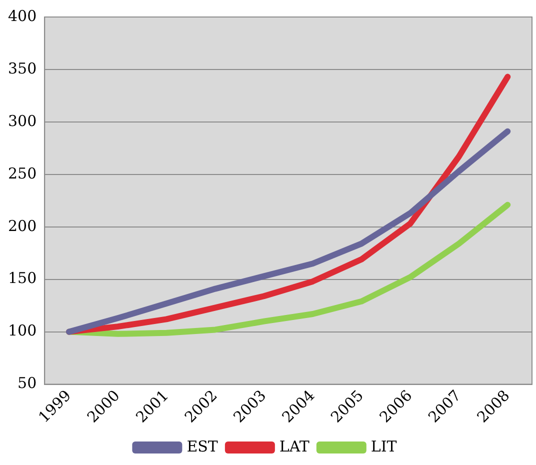 The height and width of the screenshot is (465, 536). I want to click on y-tick-label: 200, so click(22, 225).